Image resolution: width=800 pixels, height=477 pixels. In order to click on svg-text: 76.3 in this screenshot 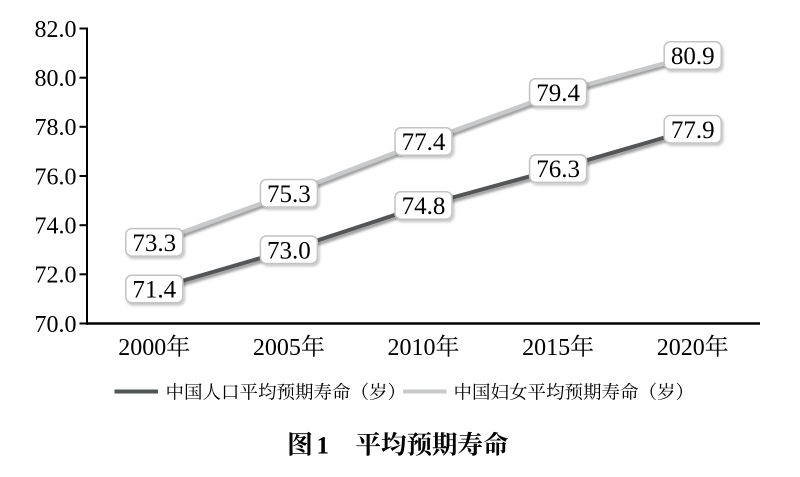, I will do `click(558, 169)`.